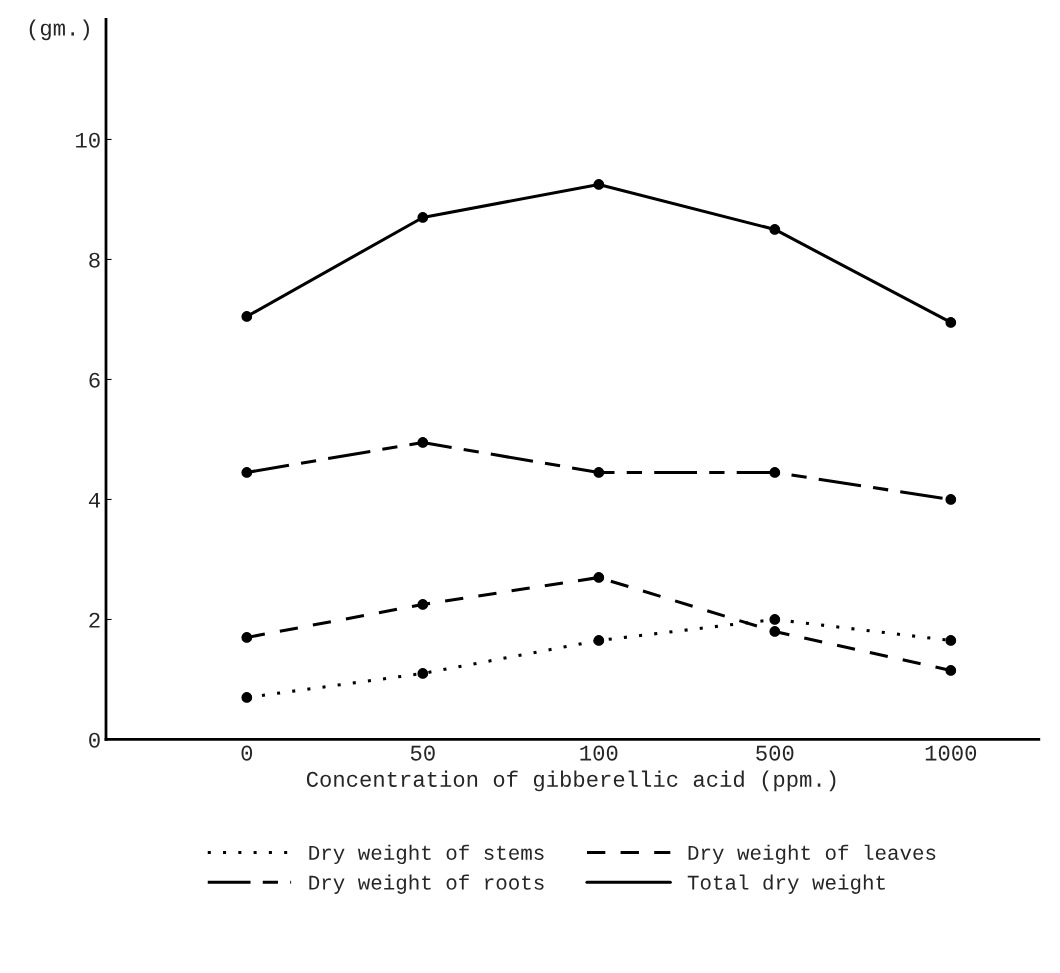  What do you see at coordinates (426, 884) in the screenshot?
I see `legend-label: Dry weight of roots` at bounding box center [426, 884].